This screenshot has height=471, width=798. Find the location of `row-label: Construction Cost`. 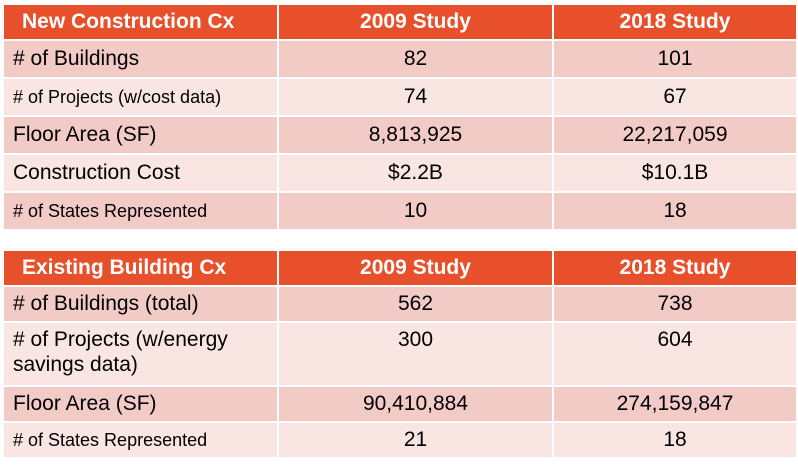

row-label: Construction Cost is located at coordinates (140, 173).